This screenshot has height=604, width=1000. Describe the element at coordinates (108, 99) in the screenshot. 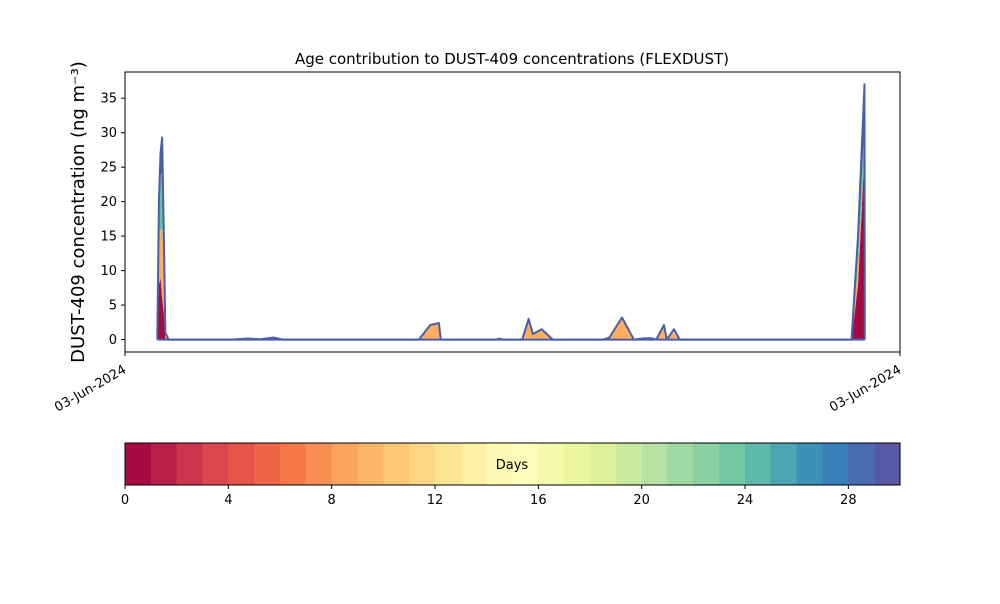

I see `y-tick-label: 35` at that location.